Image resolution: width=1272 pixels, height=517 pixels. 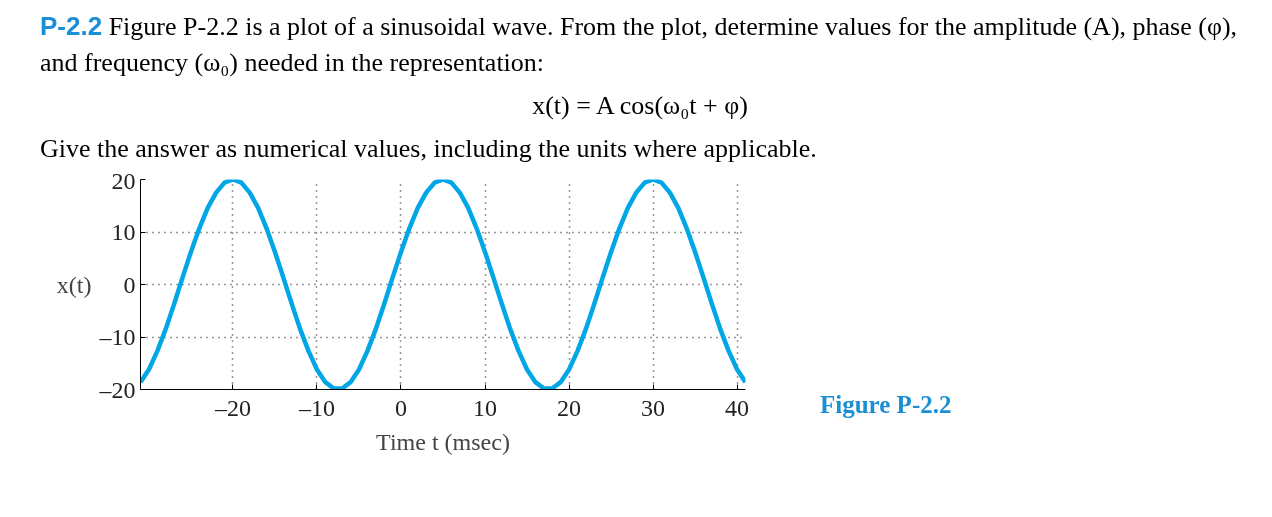 I want to click on x-tick-label: 20, so click(x=569, y=407).